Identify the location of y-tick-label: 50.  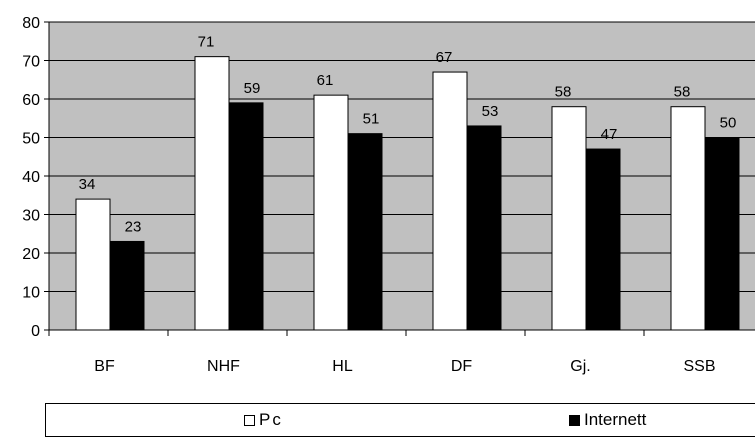
(31, 139).